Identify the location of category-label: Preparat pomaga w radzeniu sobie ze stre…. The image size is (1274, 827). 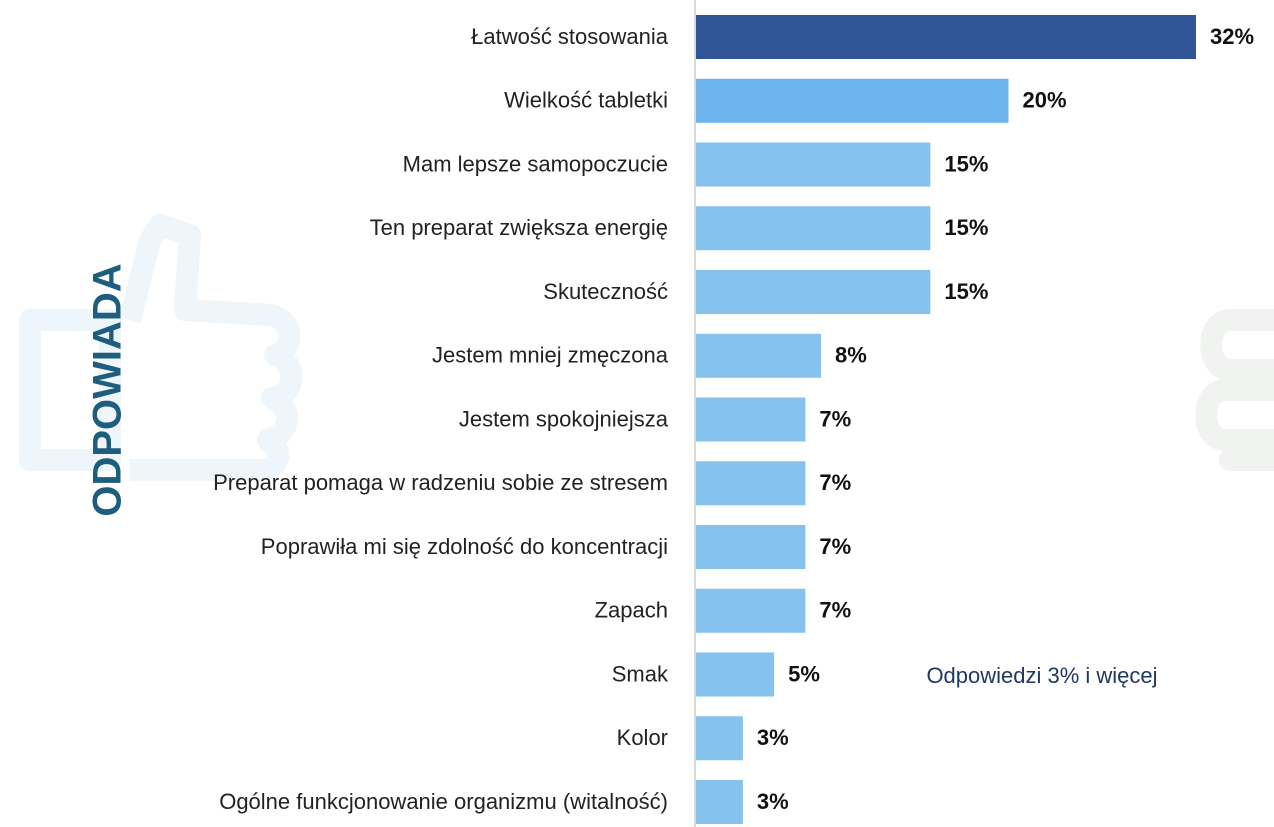
(440, 482).